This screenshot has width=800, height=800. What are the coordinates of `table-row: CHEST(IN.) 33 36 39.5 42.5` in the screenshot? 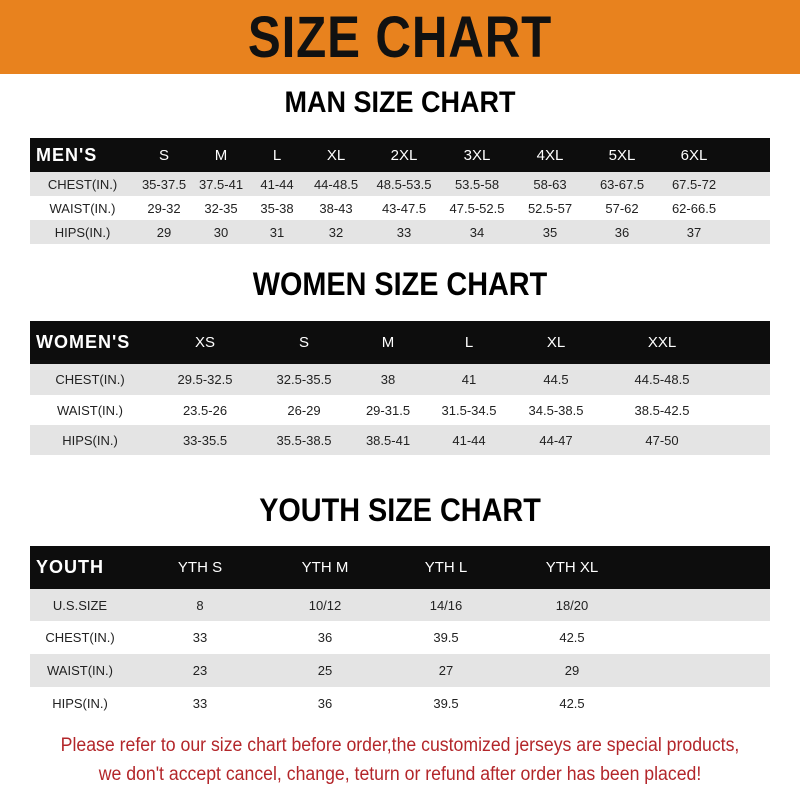 It's located at (400, 637).